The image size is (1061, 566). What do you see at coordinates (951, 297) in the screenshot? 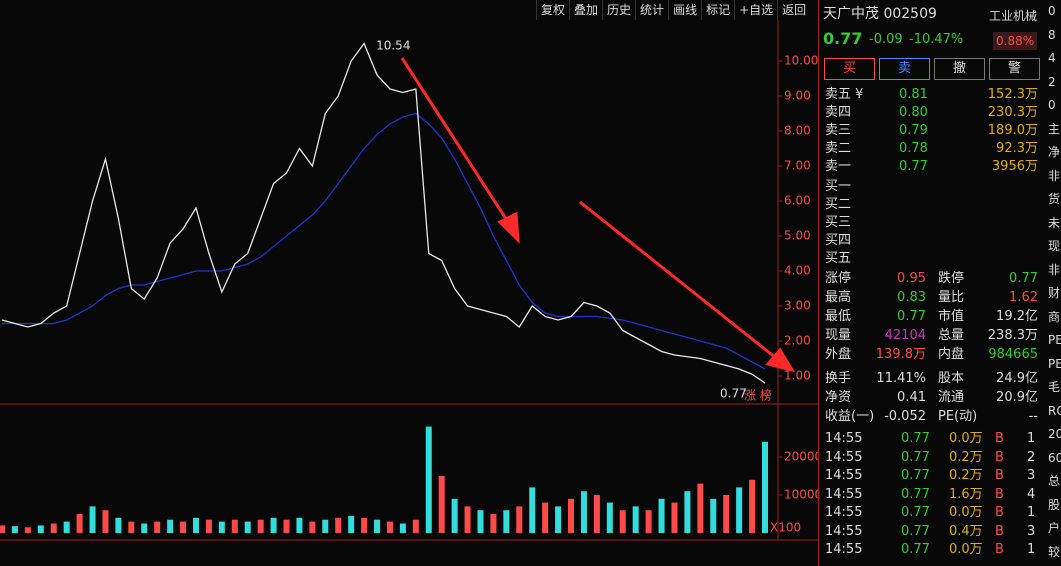
I see `stat-label: 量比` at bounding box center [951, 297].